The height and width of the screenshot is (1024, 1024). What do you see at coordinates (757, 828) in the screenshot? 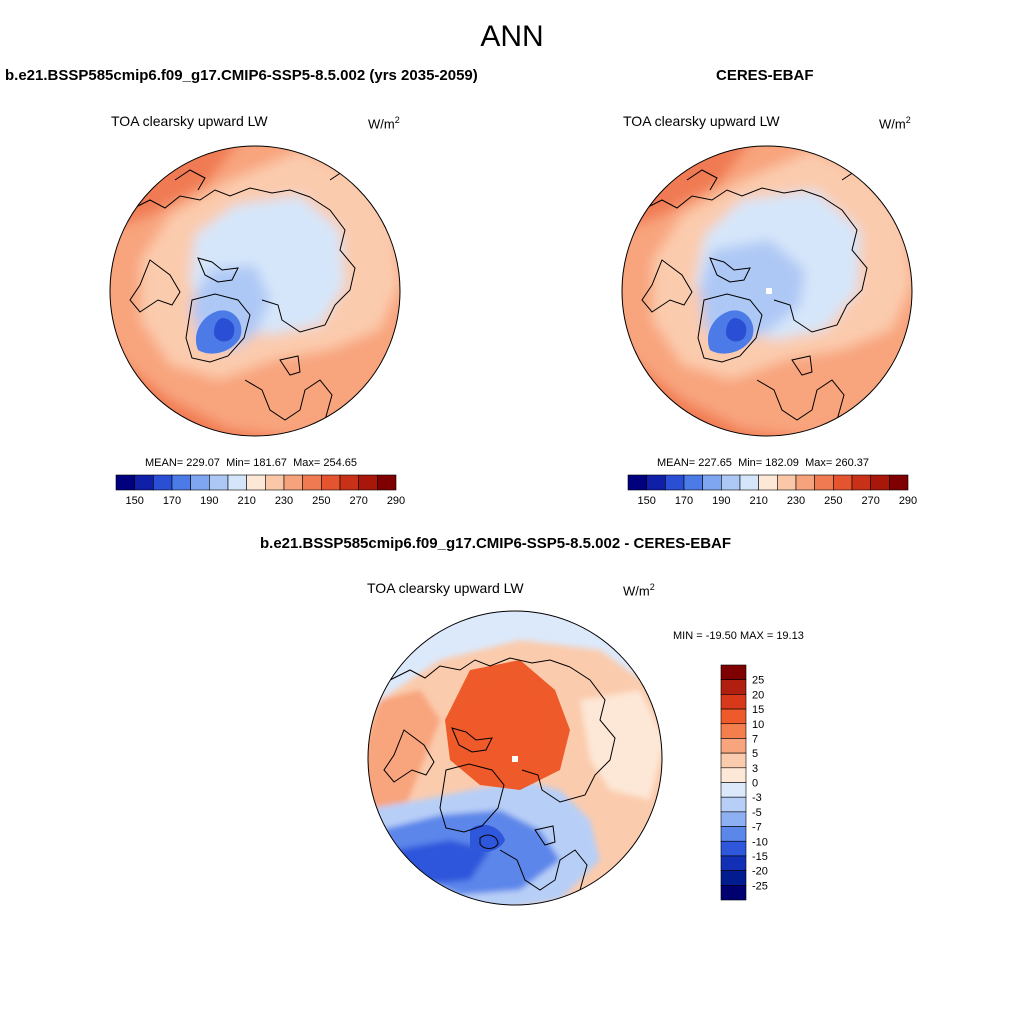
I see `cbar3-tick-label: -7` at bounding box center [757, 828].